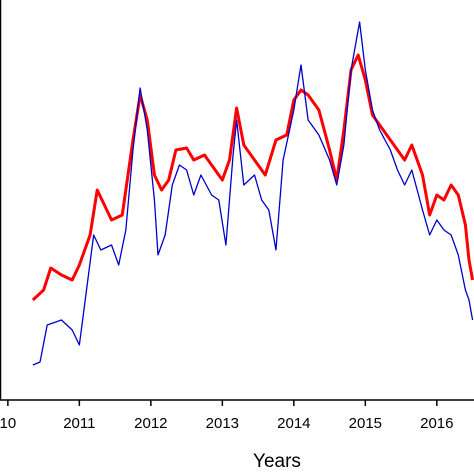  I want to click on x-tick-label: 2011, so click(79, 423).